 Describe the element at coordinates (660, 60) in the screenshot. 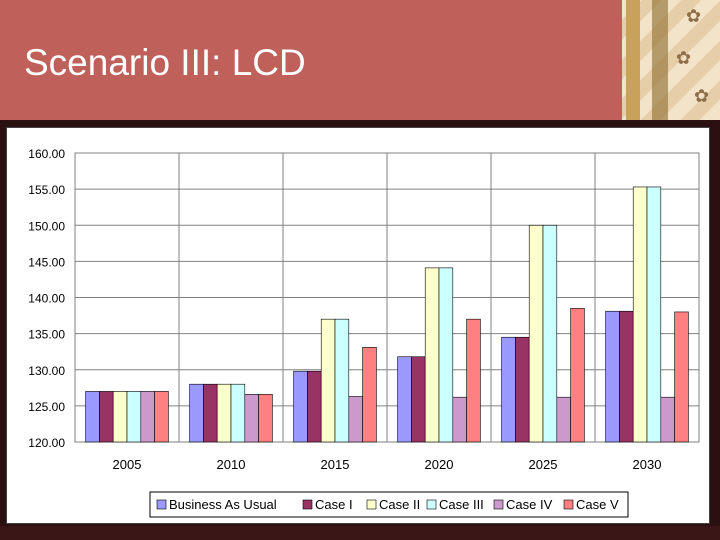

I see `decorative-stripe-dark` at that location.